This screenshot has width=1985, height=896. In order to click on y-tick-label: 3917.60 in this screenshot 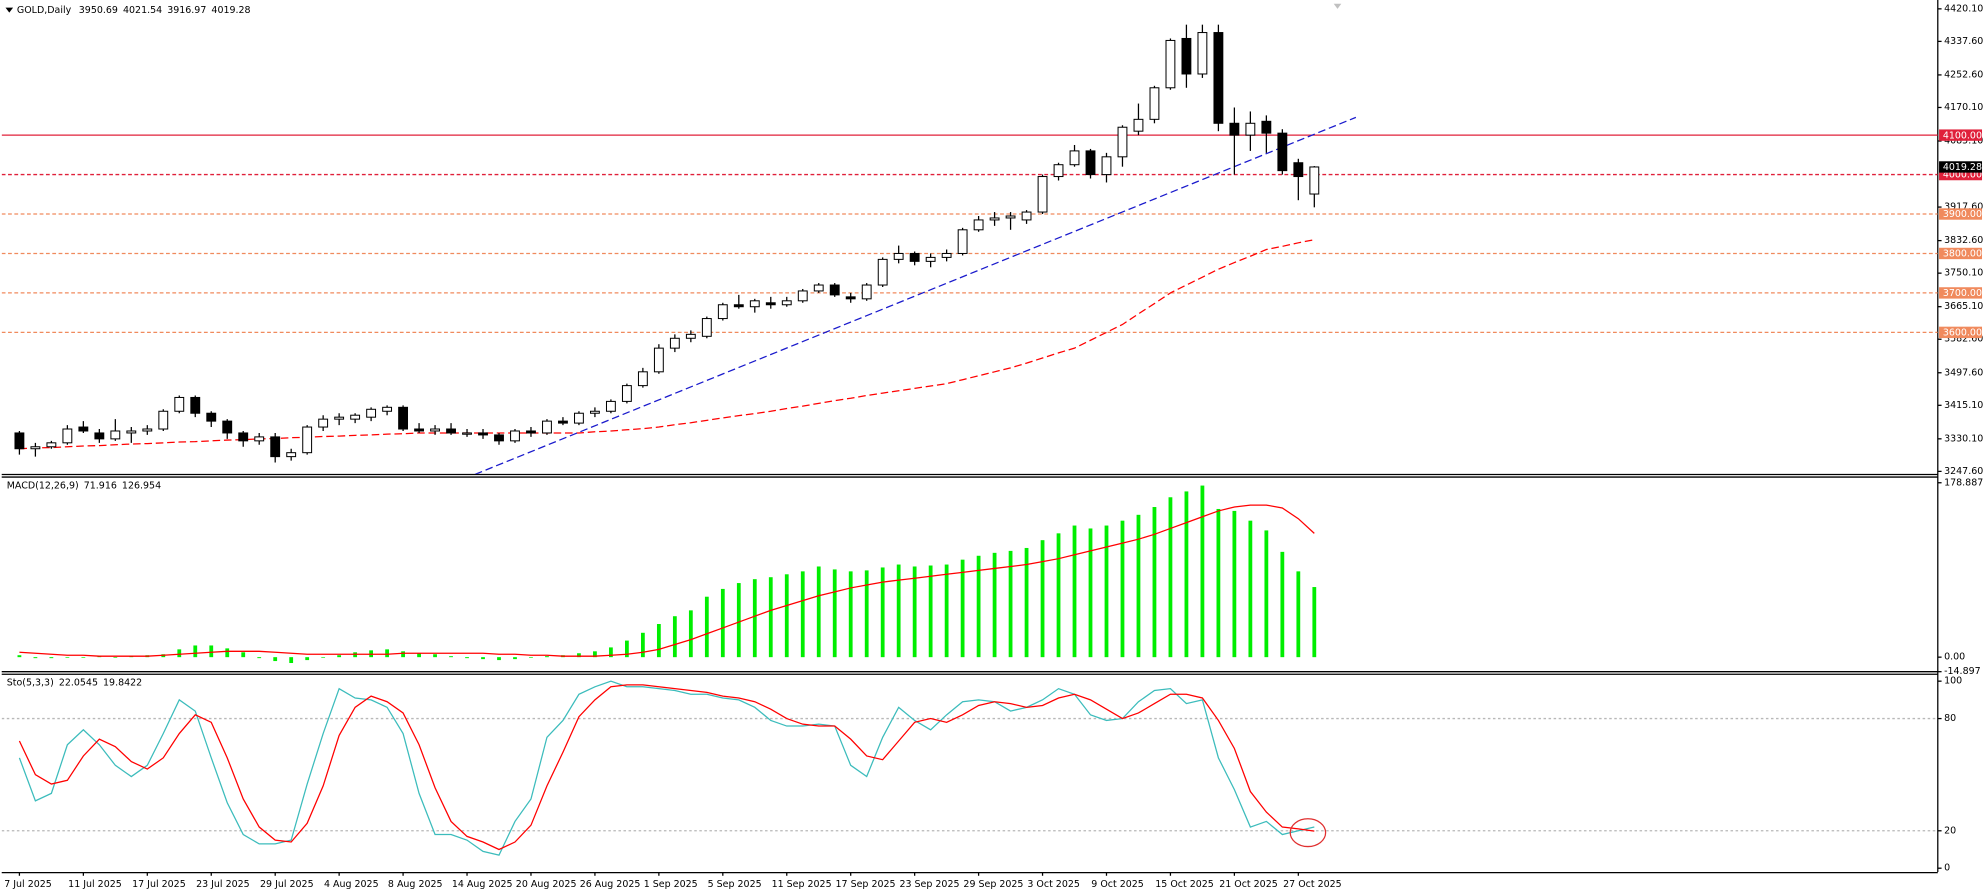, I will do `click(1963, 207)`.